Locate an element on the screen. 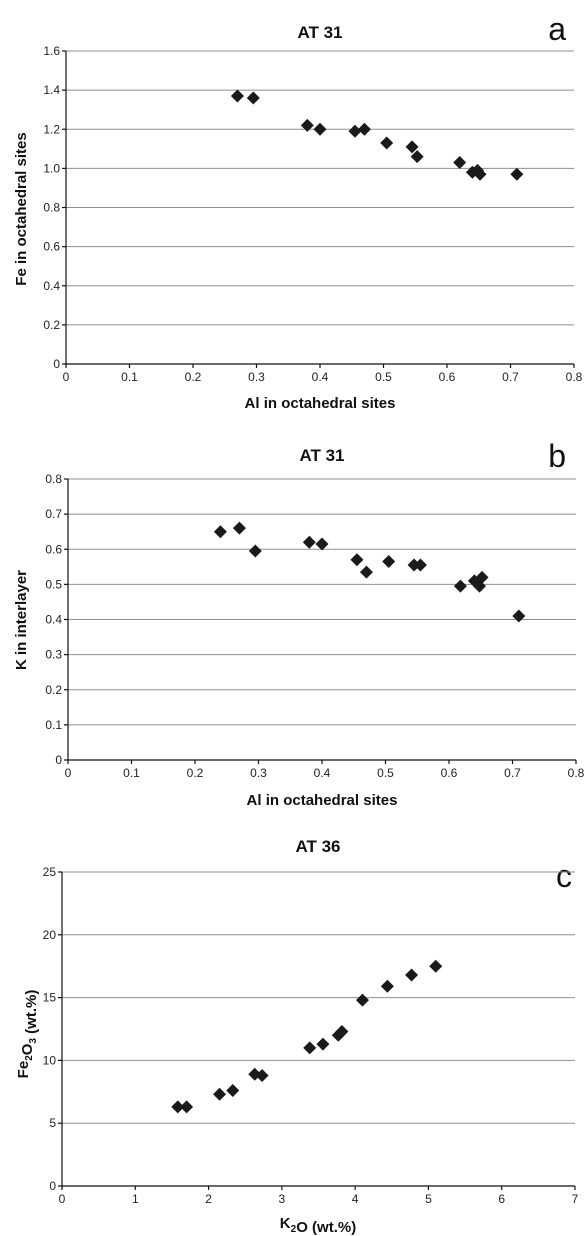 This screenshot has height=1236, width=585. panel-a-ylabel: Fe in octahedral sites is located at coordinates (21, 208).